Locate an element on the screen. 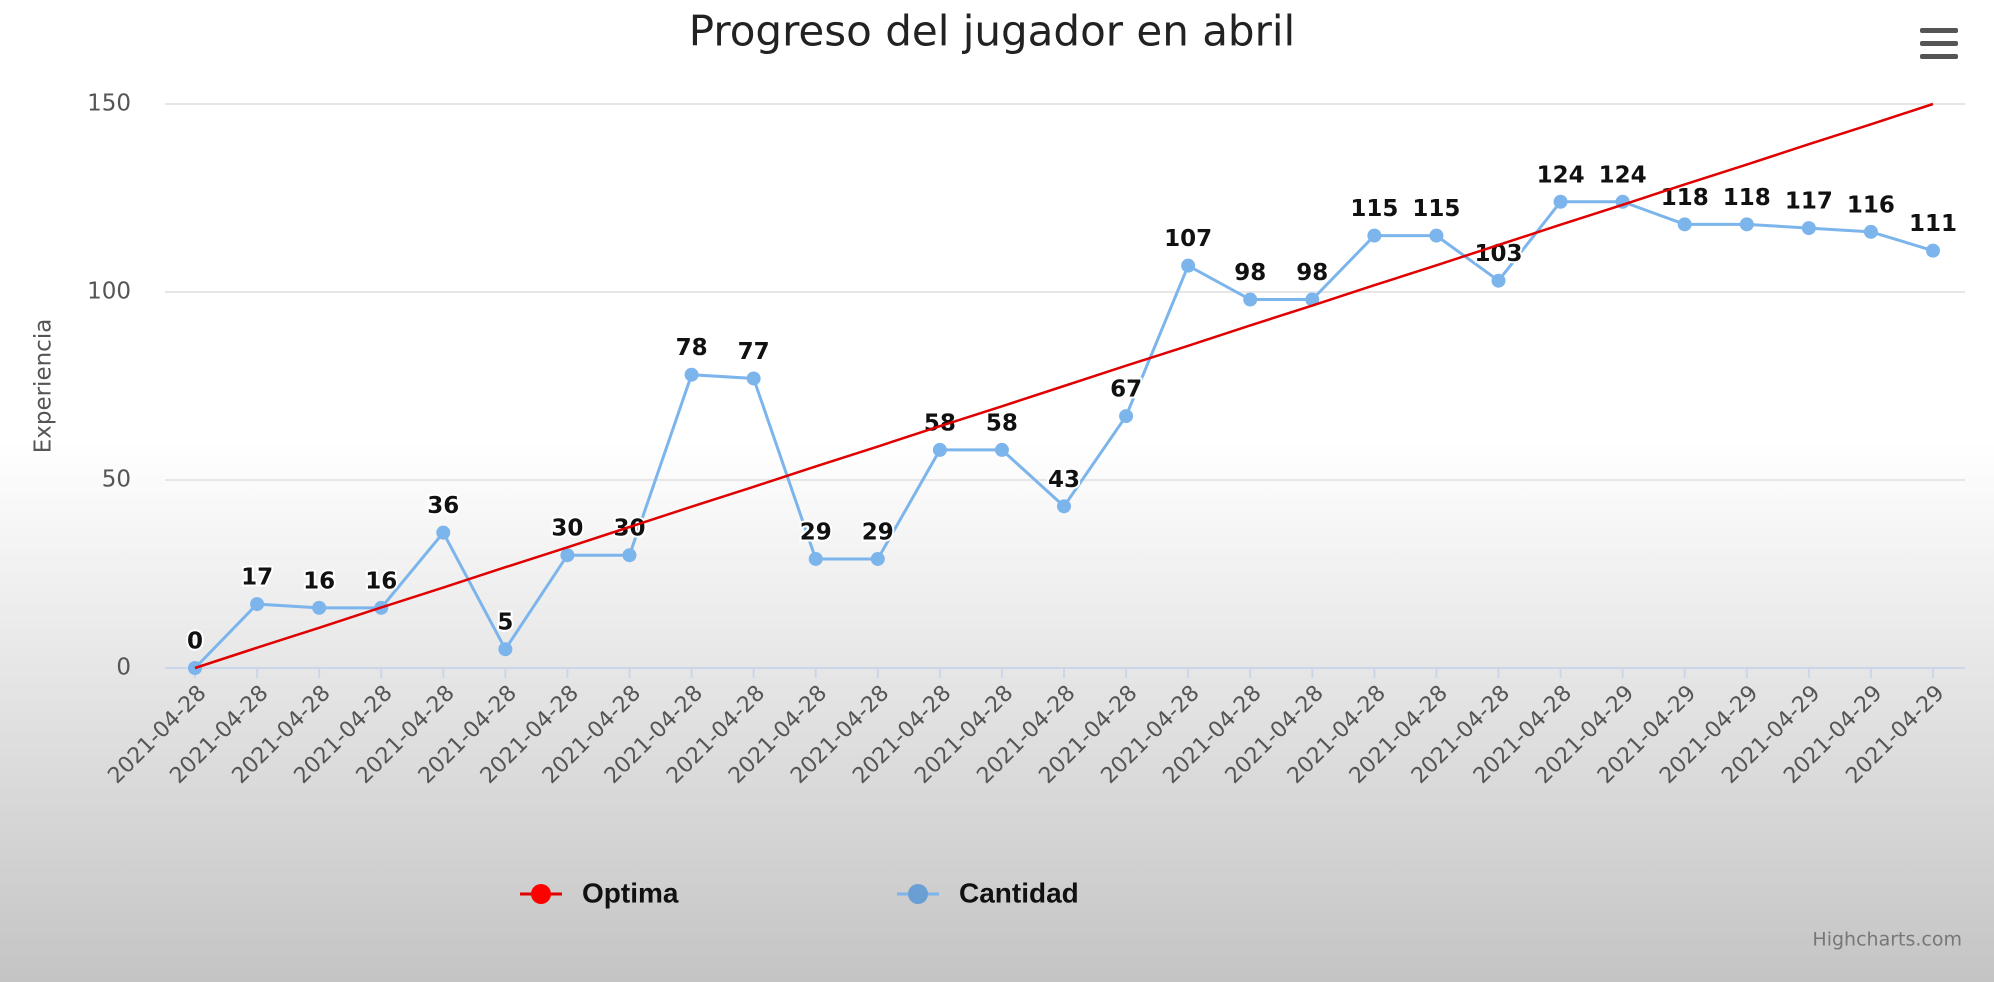  chart-title: Progreso del jugador en abril is located at coordinates (992, 31).